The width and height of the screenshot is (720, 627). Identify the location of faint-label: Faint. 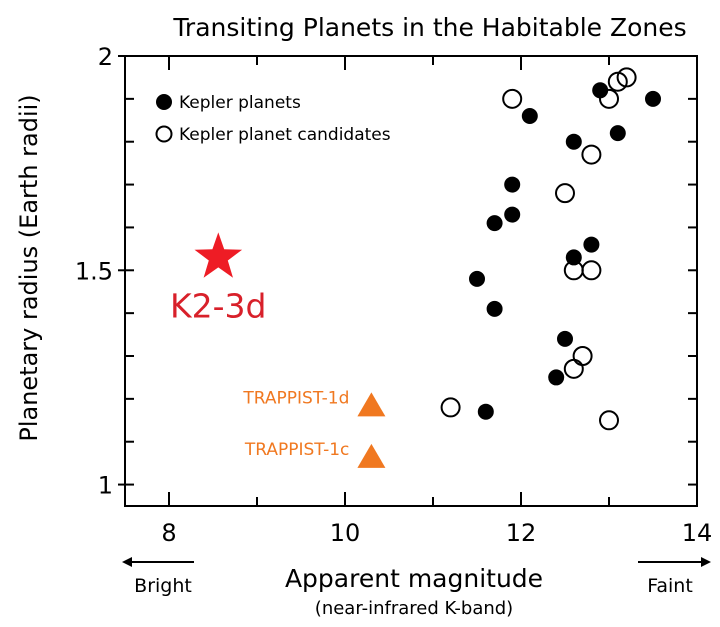
(670, 586).